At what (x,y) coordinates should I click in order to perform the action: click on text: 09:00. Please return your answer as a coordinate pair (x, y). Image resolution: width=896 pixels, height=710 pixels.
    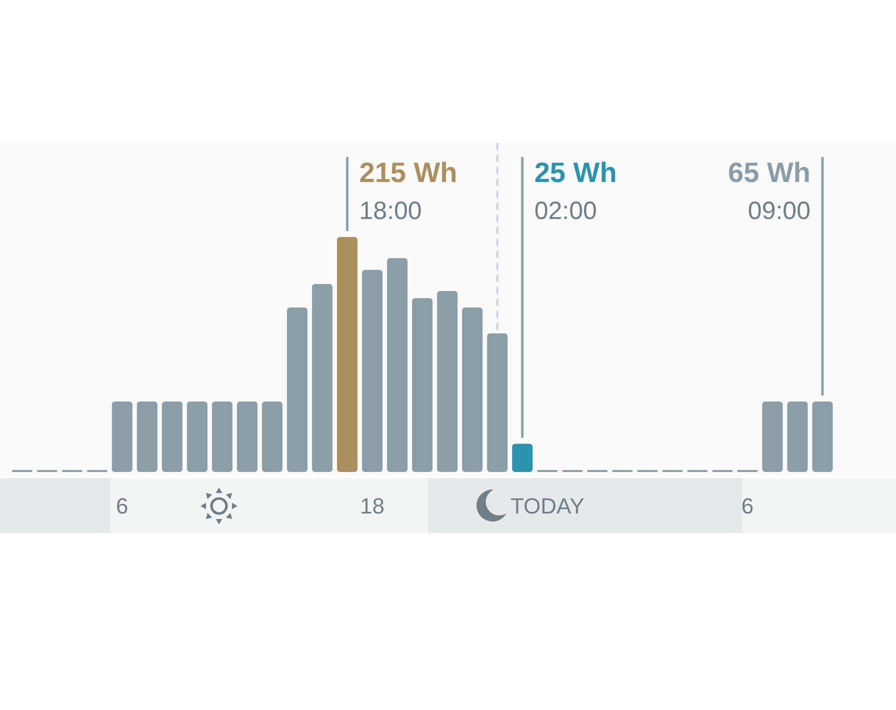
    Looking at the image, I should click on (779, 211).